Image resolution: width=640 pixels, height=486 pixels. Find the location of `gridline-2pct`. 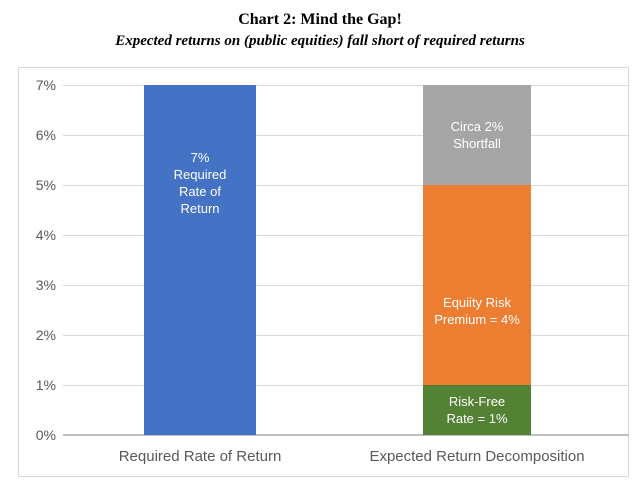

gridline-2pct is located at coordinates (346, 335).